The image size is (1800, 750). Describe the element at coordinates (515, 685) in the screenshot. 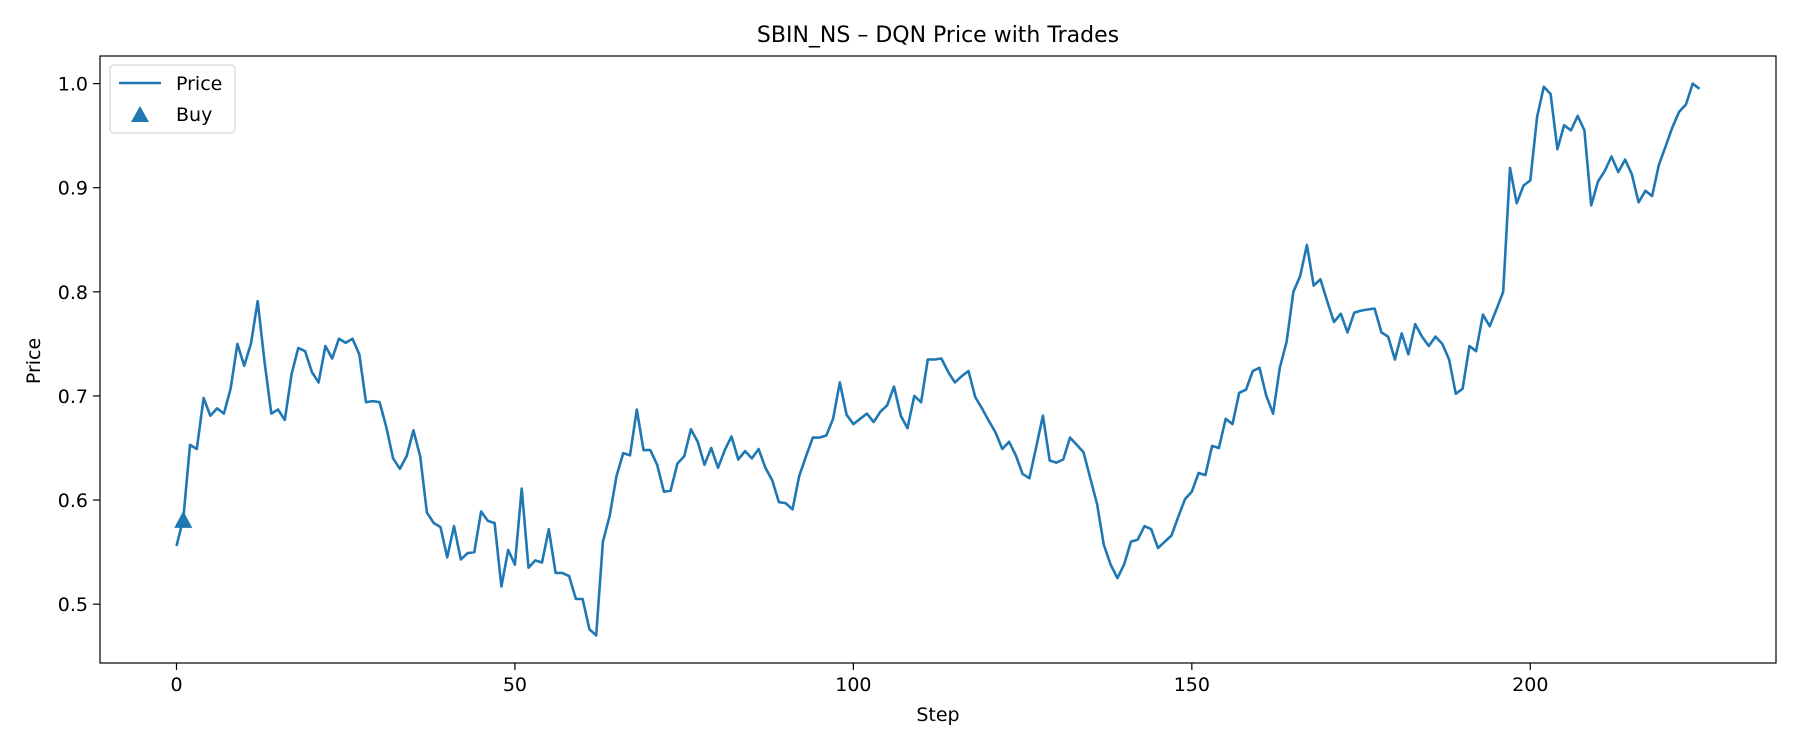

I see `x-tick-label: 50` at that location.